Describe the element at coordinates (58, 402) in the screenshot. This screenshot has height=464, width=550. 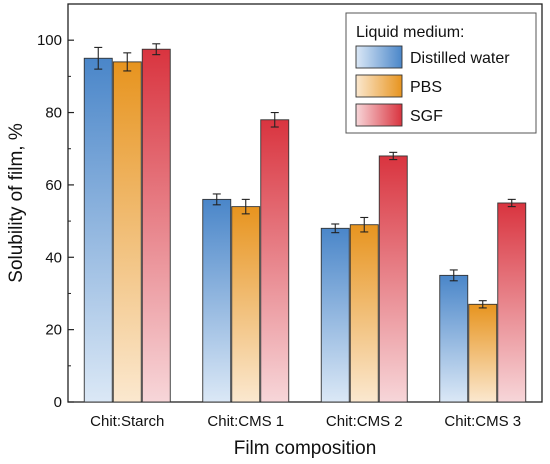
I see `y-tick-label: 0` at that location.